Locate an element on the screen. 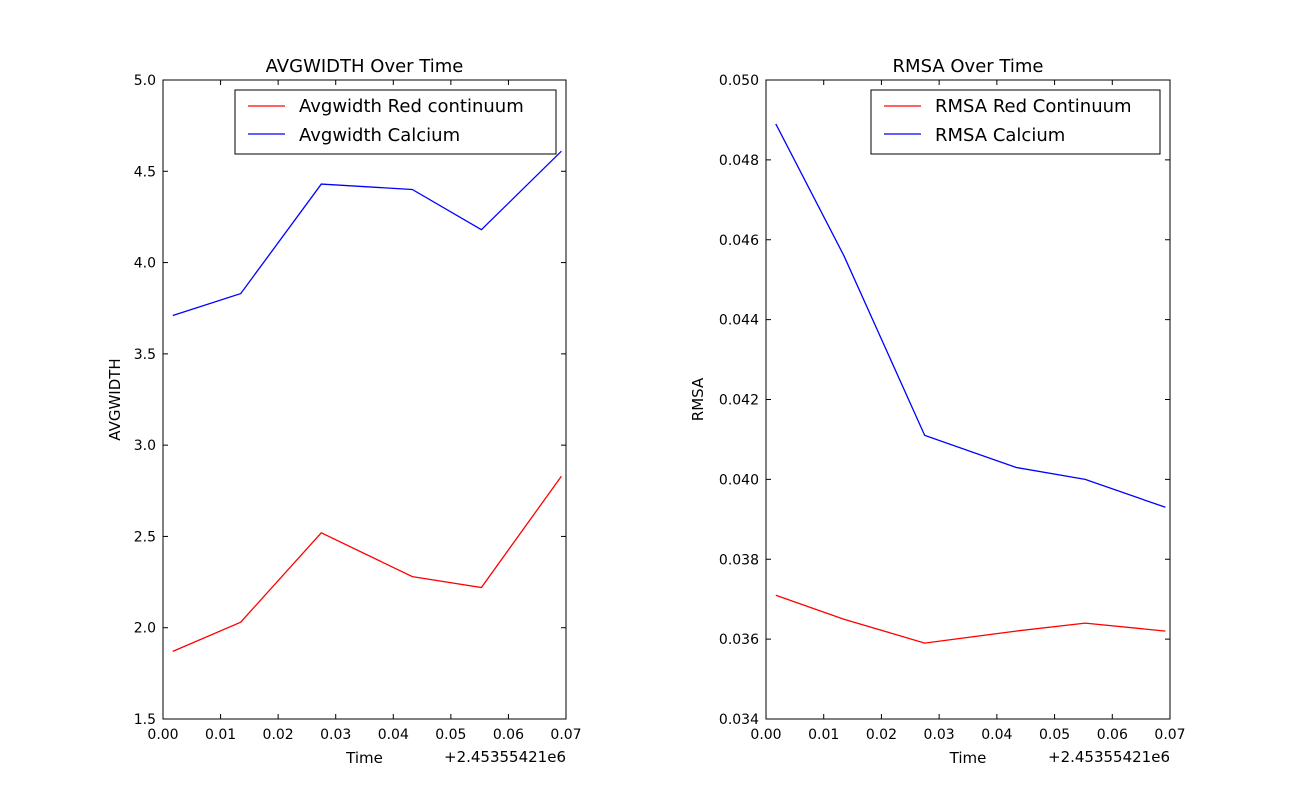 This screenshot has height=800, width=1300. y-tick-label: 0.044 is located at coordinates (739, 321).